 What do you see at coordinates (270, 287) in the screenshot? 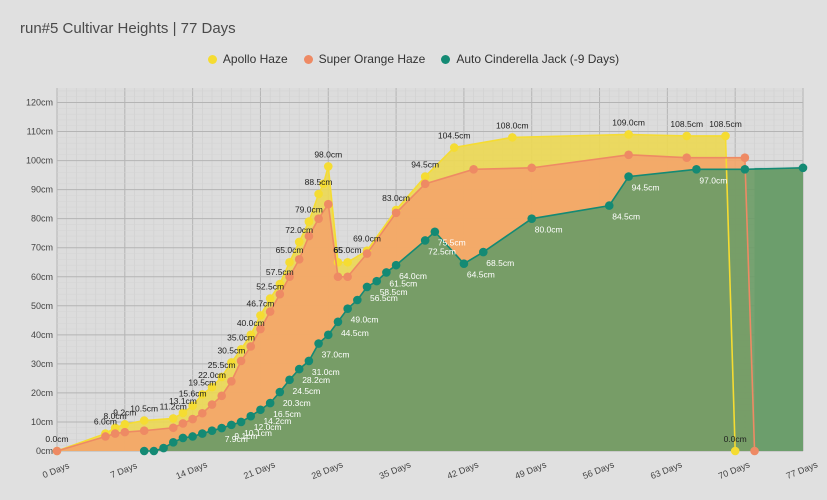
I see `data-label-apollo-haze: 52.5cm` at bounding box center [270, 287].